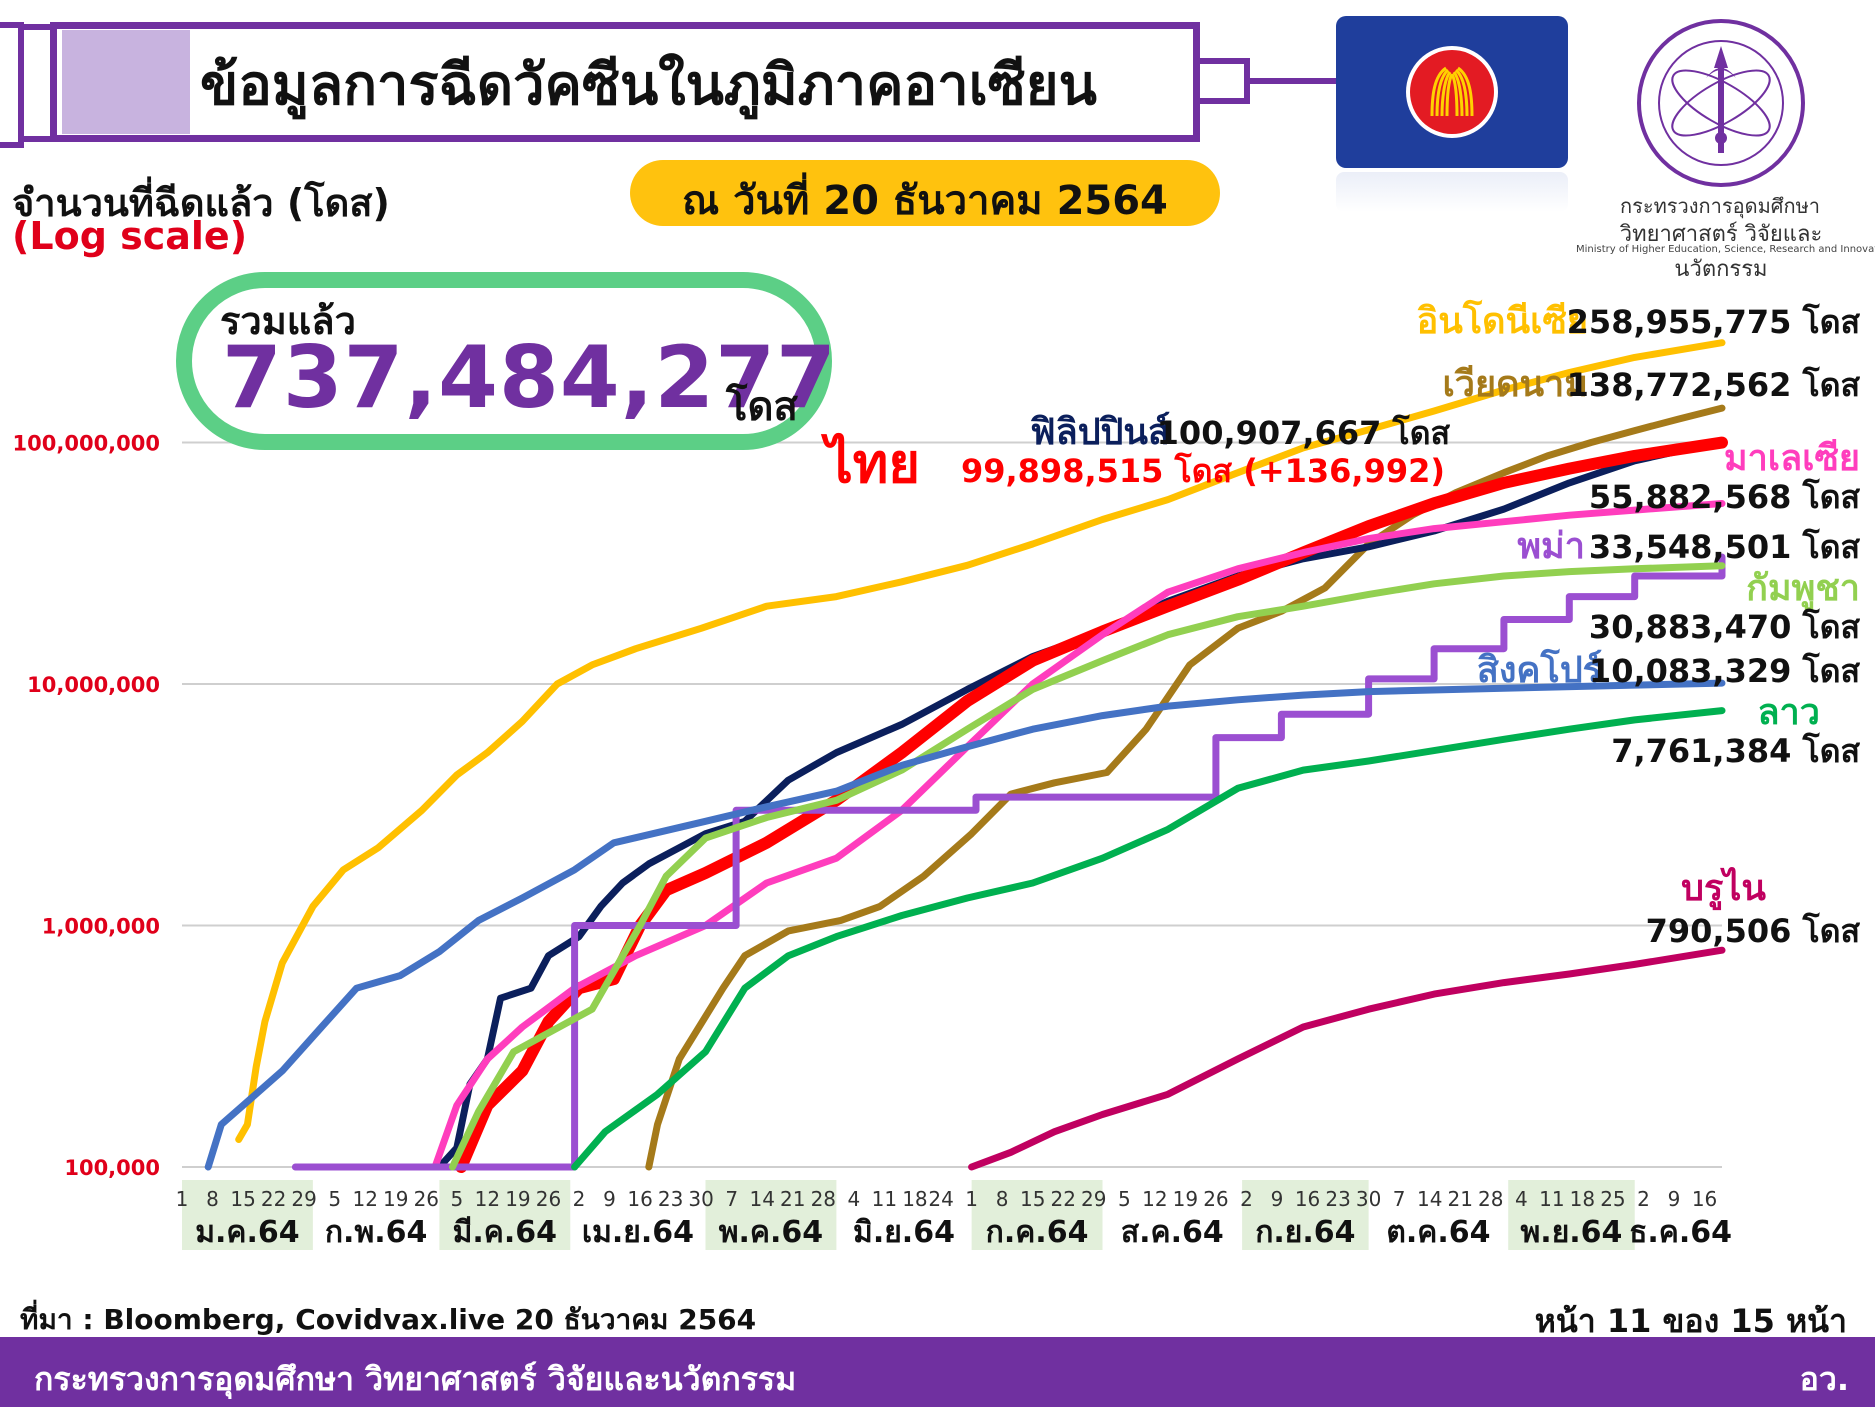 This screenshot has width=1875, height=1407. Describe the element at coordinates (914, 1199) in the screenshot. I see `x-day-tick: 18` at that location.